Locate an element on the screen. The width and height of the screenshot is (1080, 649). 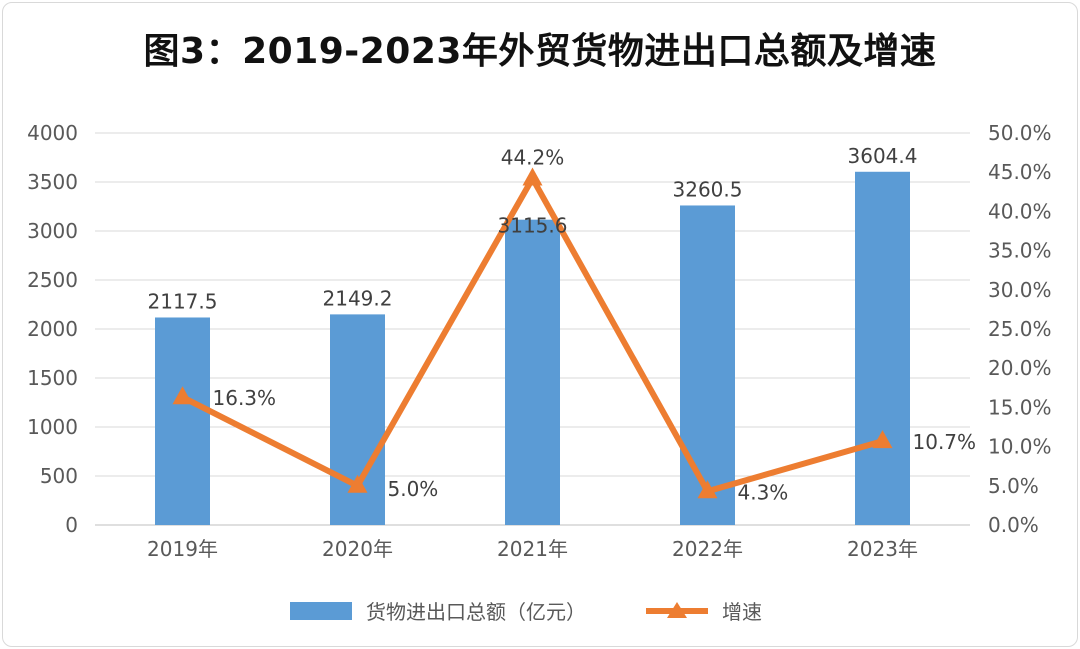
line-data-label: 10.7% is located at coordinates (945, 442).